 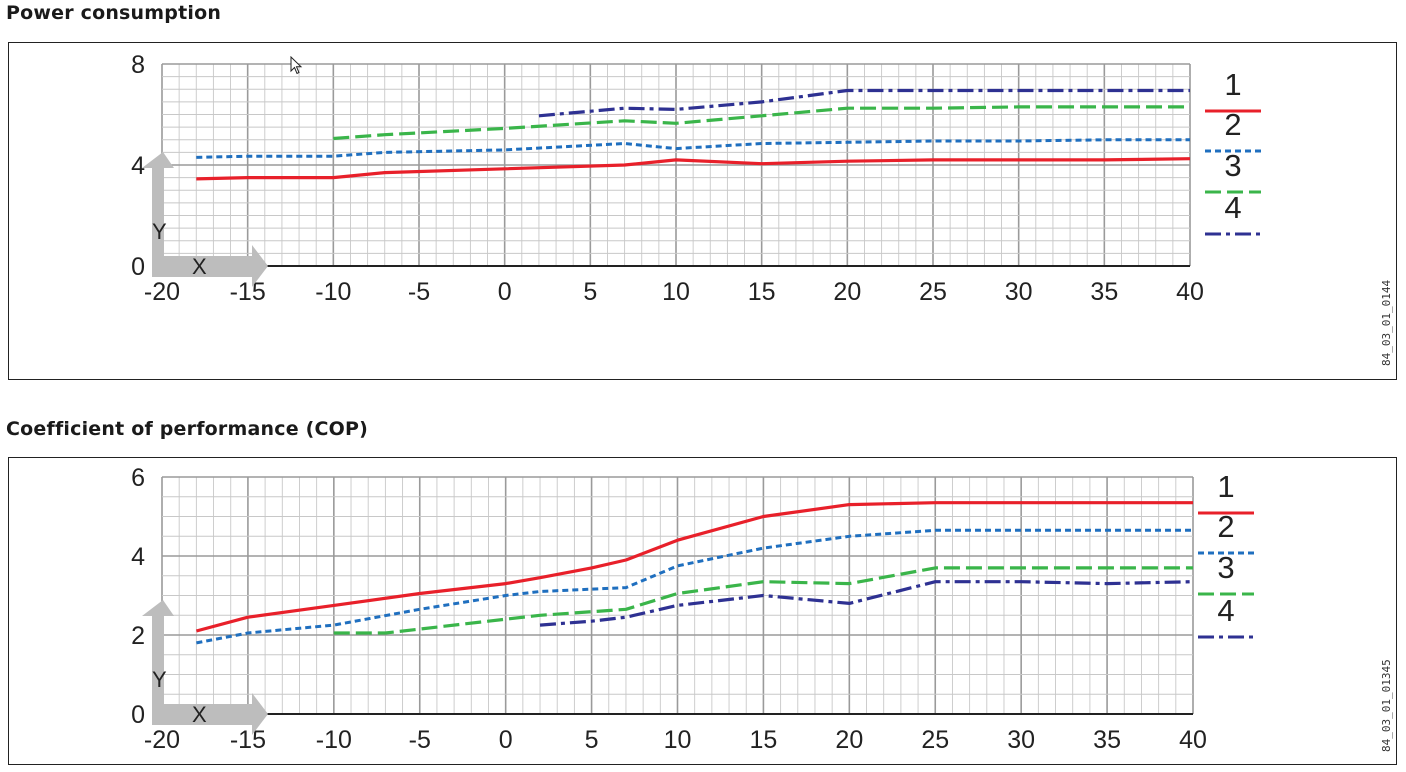 What do you see at coordinates (138, 636) in the screenshot?
I see `y-tick-label: 2` at bounding box center [138, 636].